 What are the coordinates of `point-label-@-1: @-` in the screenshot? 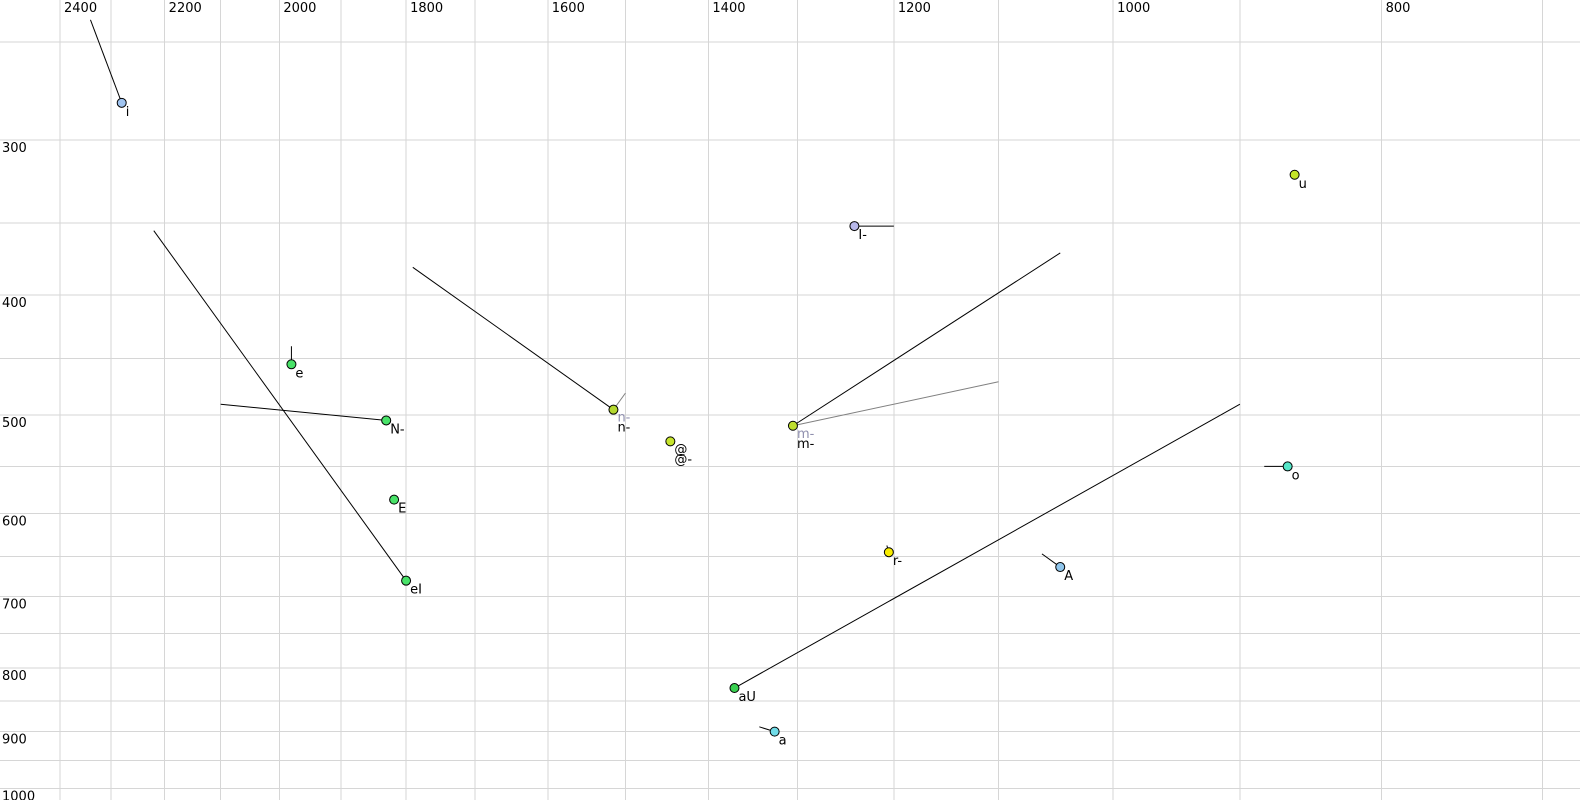 It's located at (683, 459).